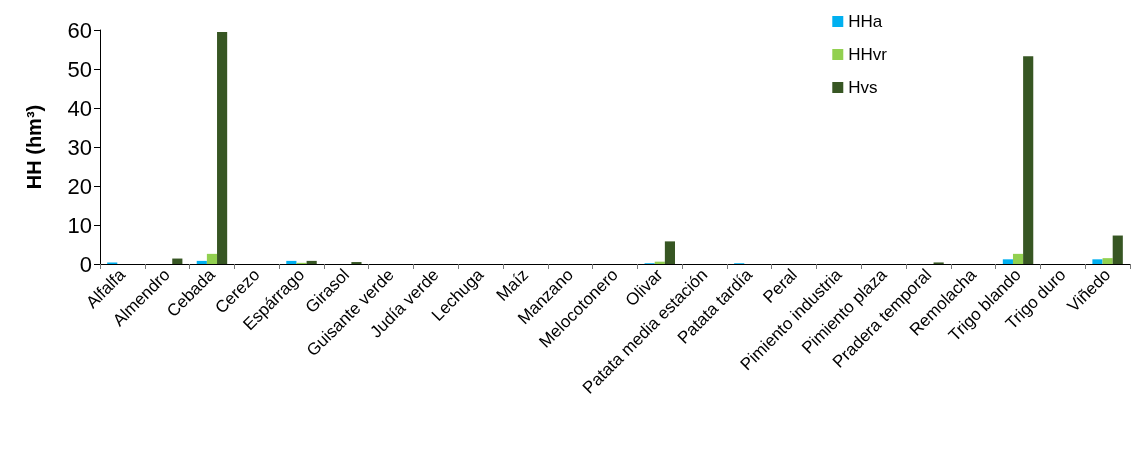 The height and width of the screenshot is (462, 1142). I want to click on legend-label: Hvs, so click(863, 87).